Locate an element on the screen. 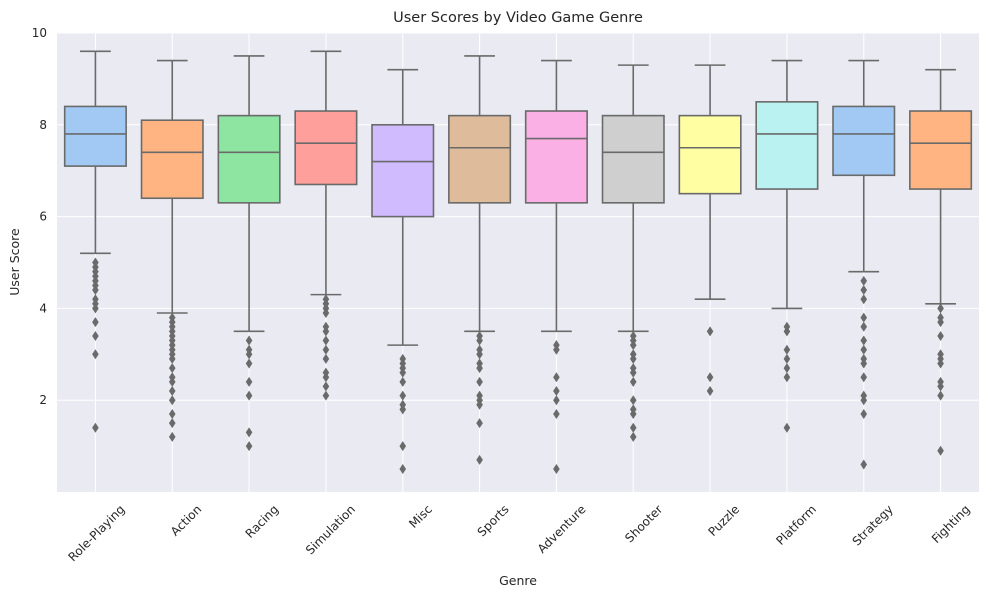  y-tick-labels: 2 4 6 8 10 is located at coordinates (39, 216).